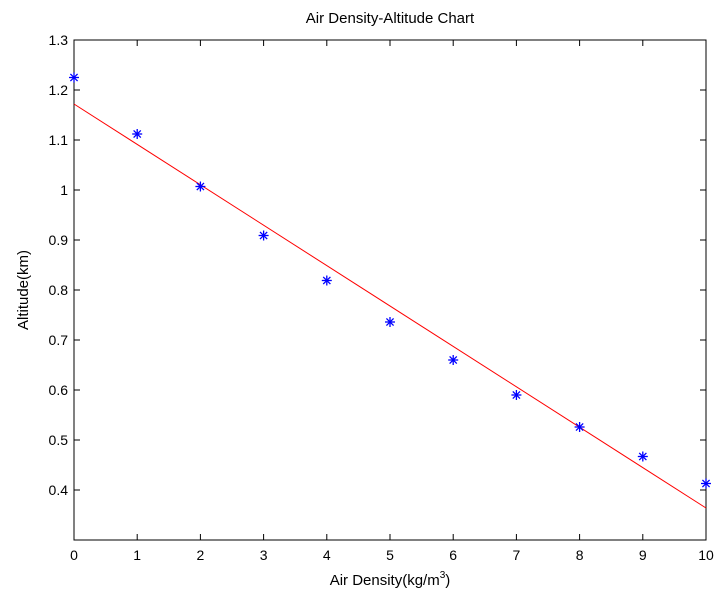 The width and height of the screenshot is (716, 605). Describe the element at coordinates (59, 290) in the screenshot. I see `y-tick-label: 0.8` at that location.